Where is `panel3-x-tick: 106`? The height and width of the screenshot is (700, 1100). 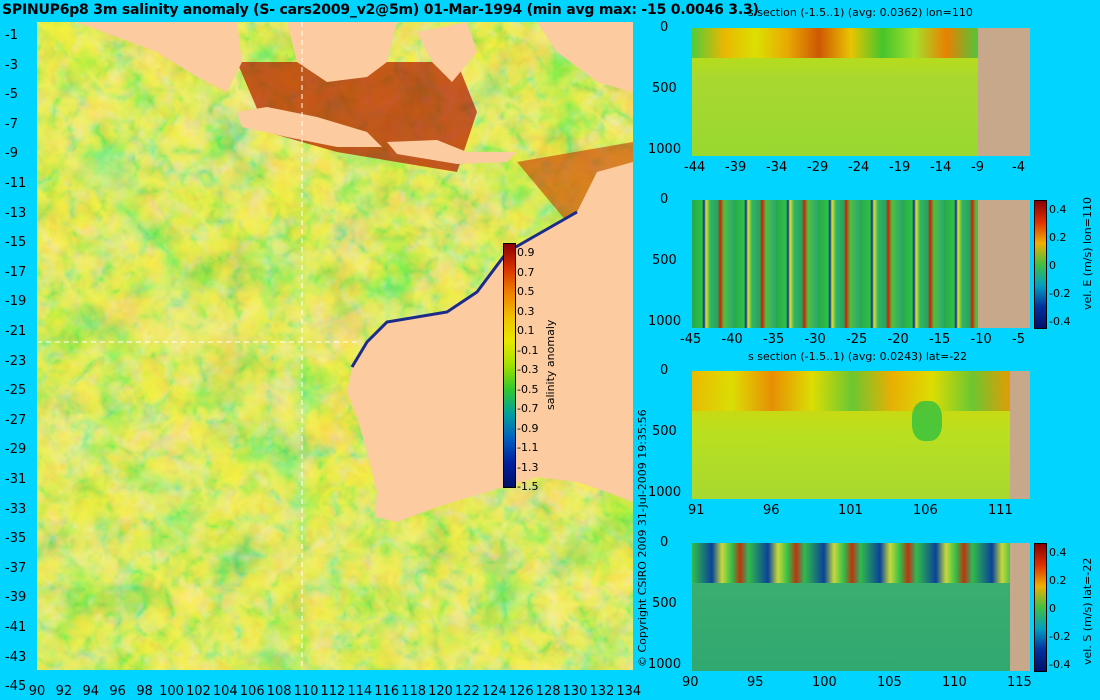
panel3-x-tick: 106 is located at coordinates (925, 510).